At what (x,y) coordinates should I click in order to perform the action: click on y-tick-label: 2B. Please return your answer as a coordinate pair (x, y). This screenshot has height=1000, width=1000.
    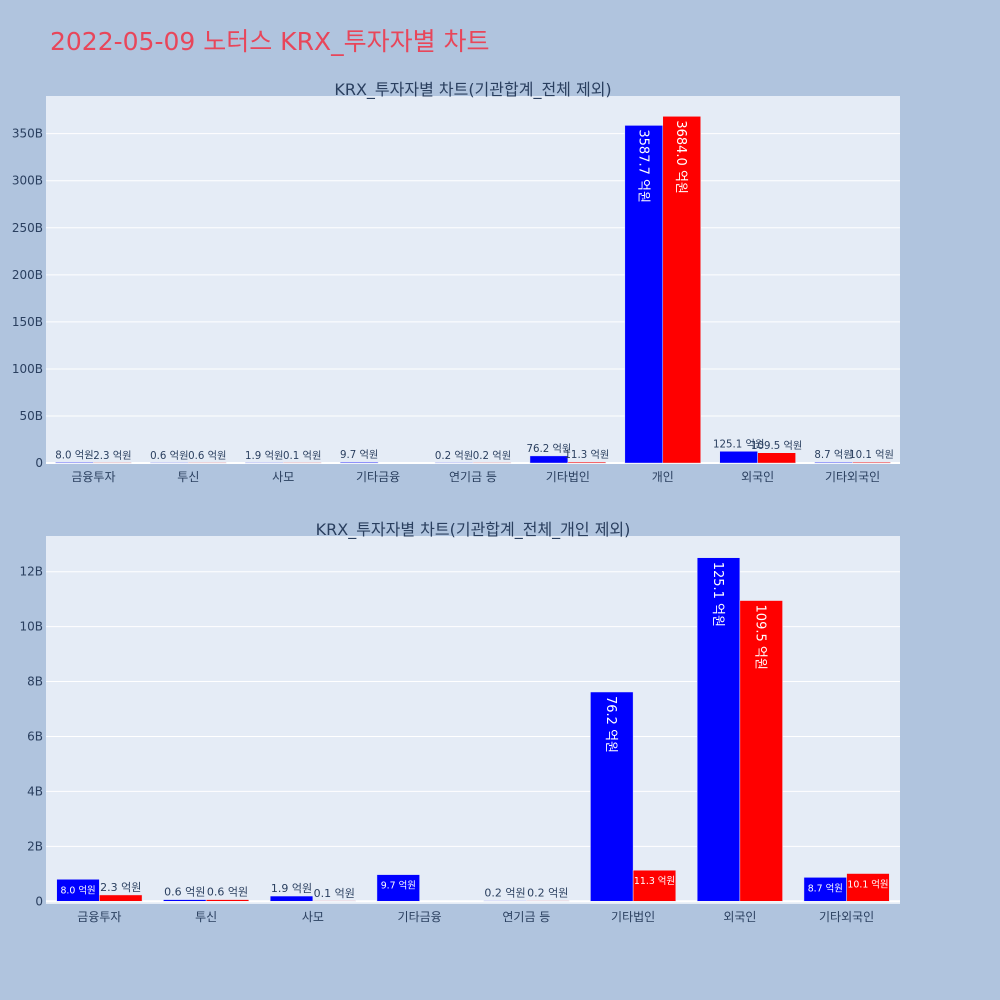
    Looking at the image, I should click on (35, 846).